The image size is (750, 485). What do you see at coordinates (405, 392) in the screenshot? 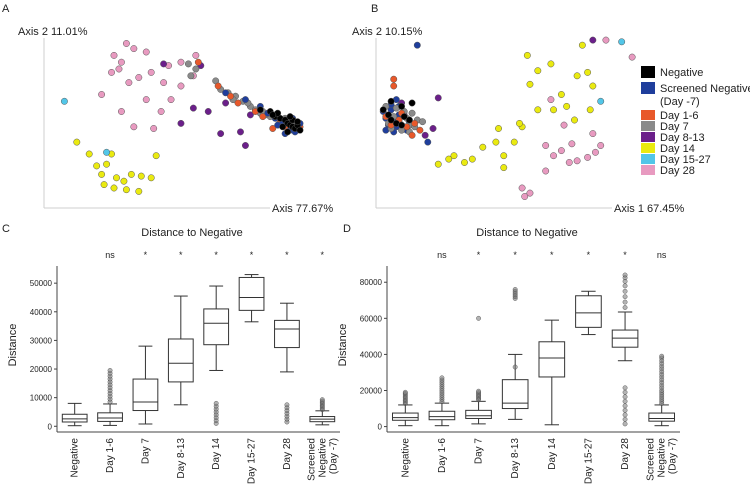
I see `outlier-negative` at bounding box center [405, 392].